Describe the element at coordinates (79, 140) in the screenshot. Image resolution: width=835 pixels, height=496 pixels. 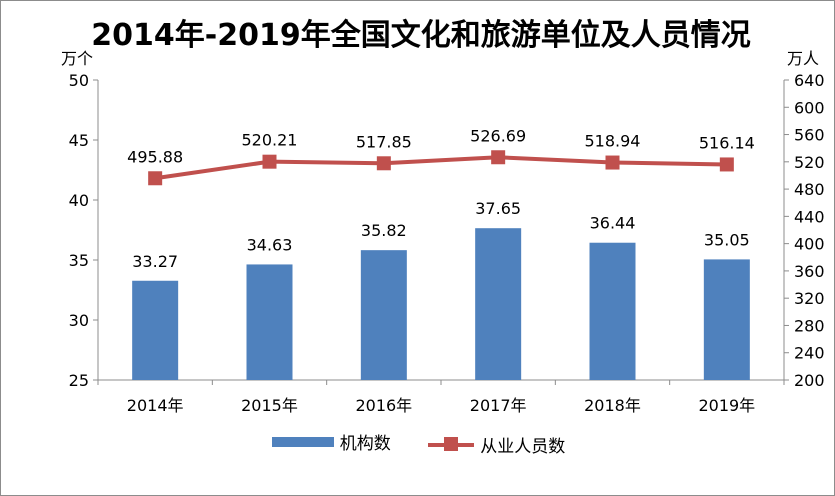
I see `left-axis-tick-label: 45` at that location.